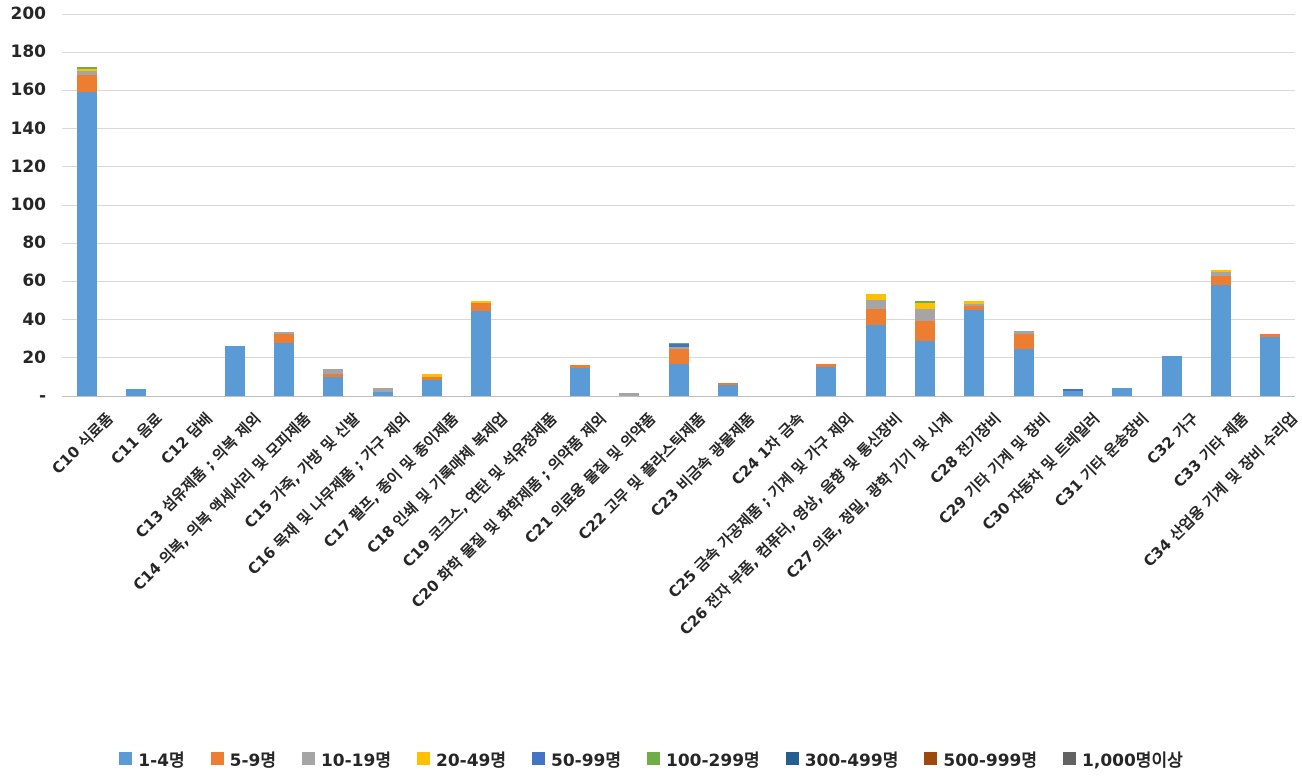 The width and height of the screenshot is (1302, 784). What do you see at coordinates (586, 761) in the screenshot?
I see `legend-label: 50-99명` at bounding box center [586, 761].